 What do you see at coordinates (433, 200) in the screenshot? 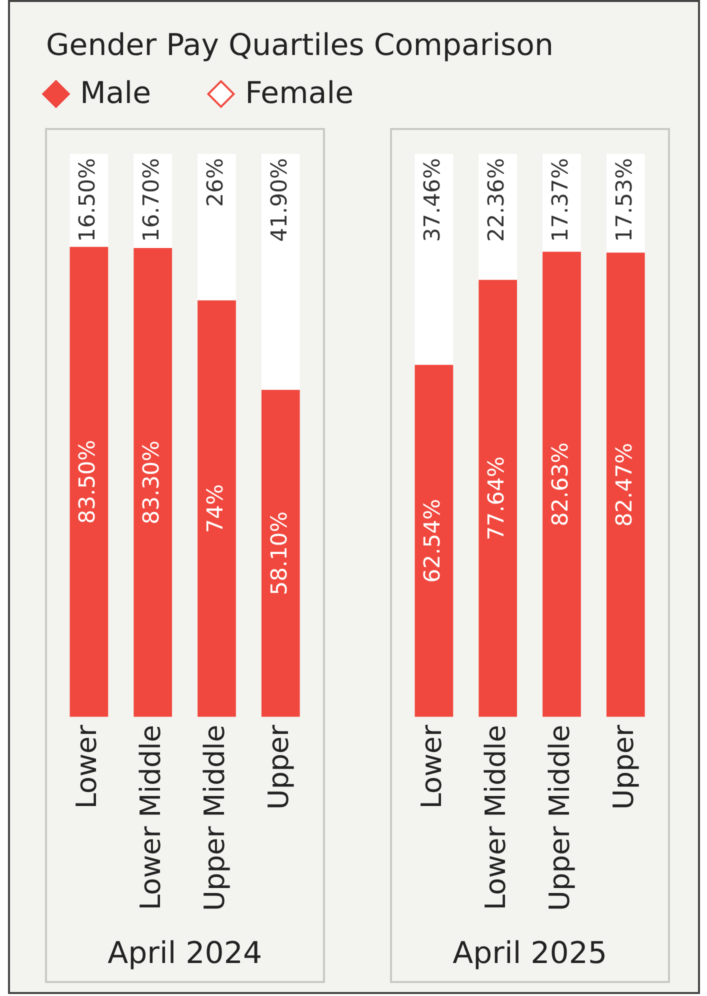
I see `data-label: 37.46%` at bounding box center [433, 200].